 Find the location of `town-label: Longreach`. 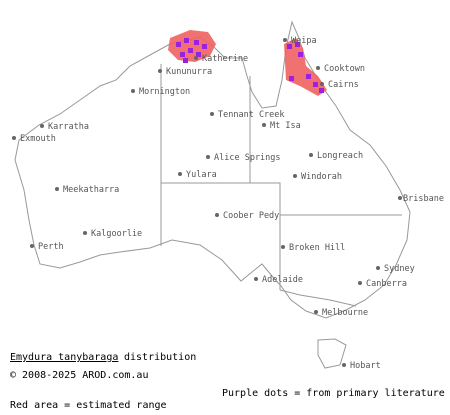

town-label: Longreach is located at coordinates (340, 156).